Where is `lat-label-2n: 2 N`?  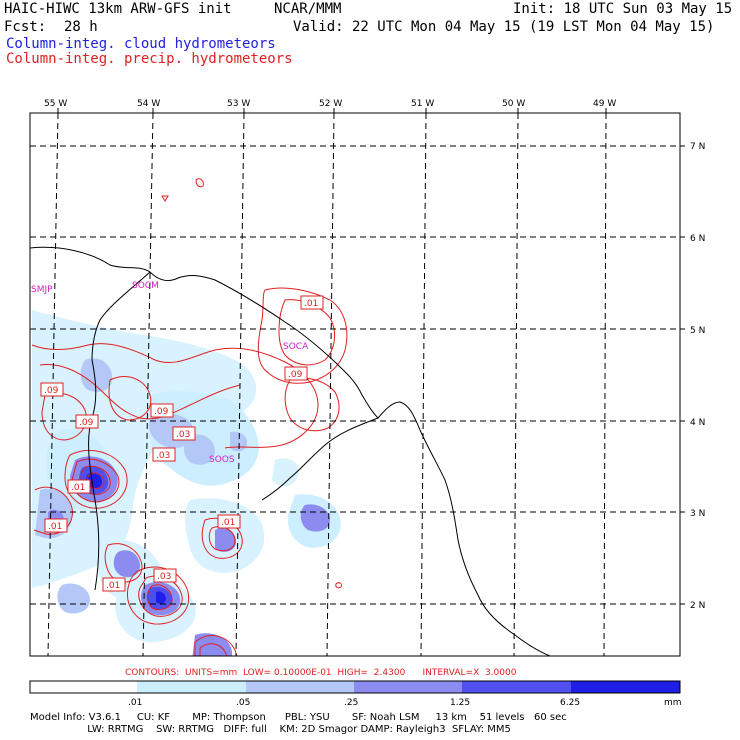 lat-label-2n: 2 N is located at coordinates (697, 606).